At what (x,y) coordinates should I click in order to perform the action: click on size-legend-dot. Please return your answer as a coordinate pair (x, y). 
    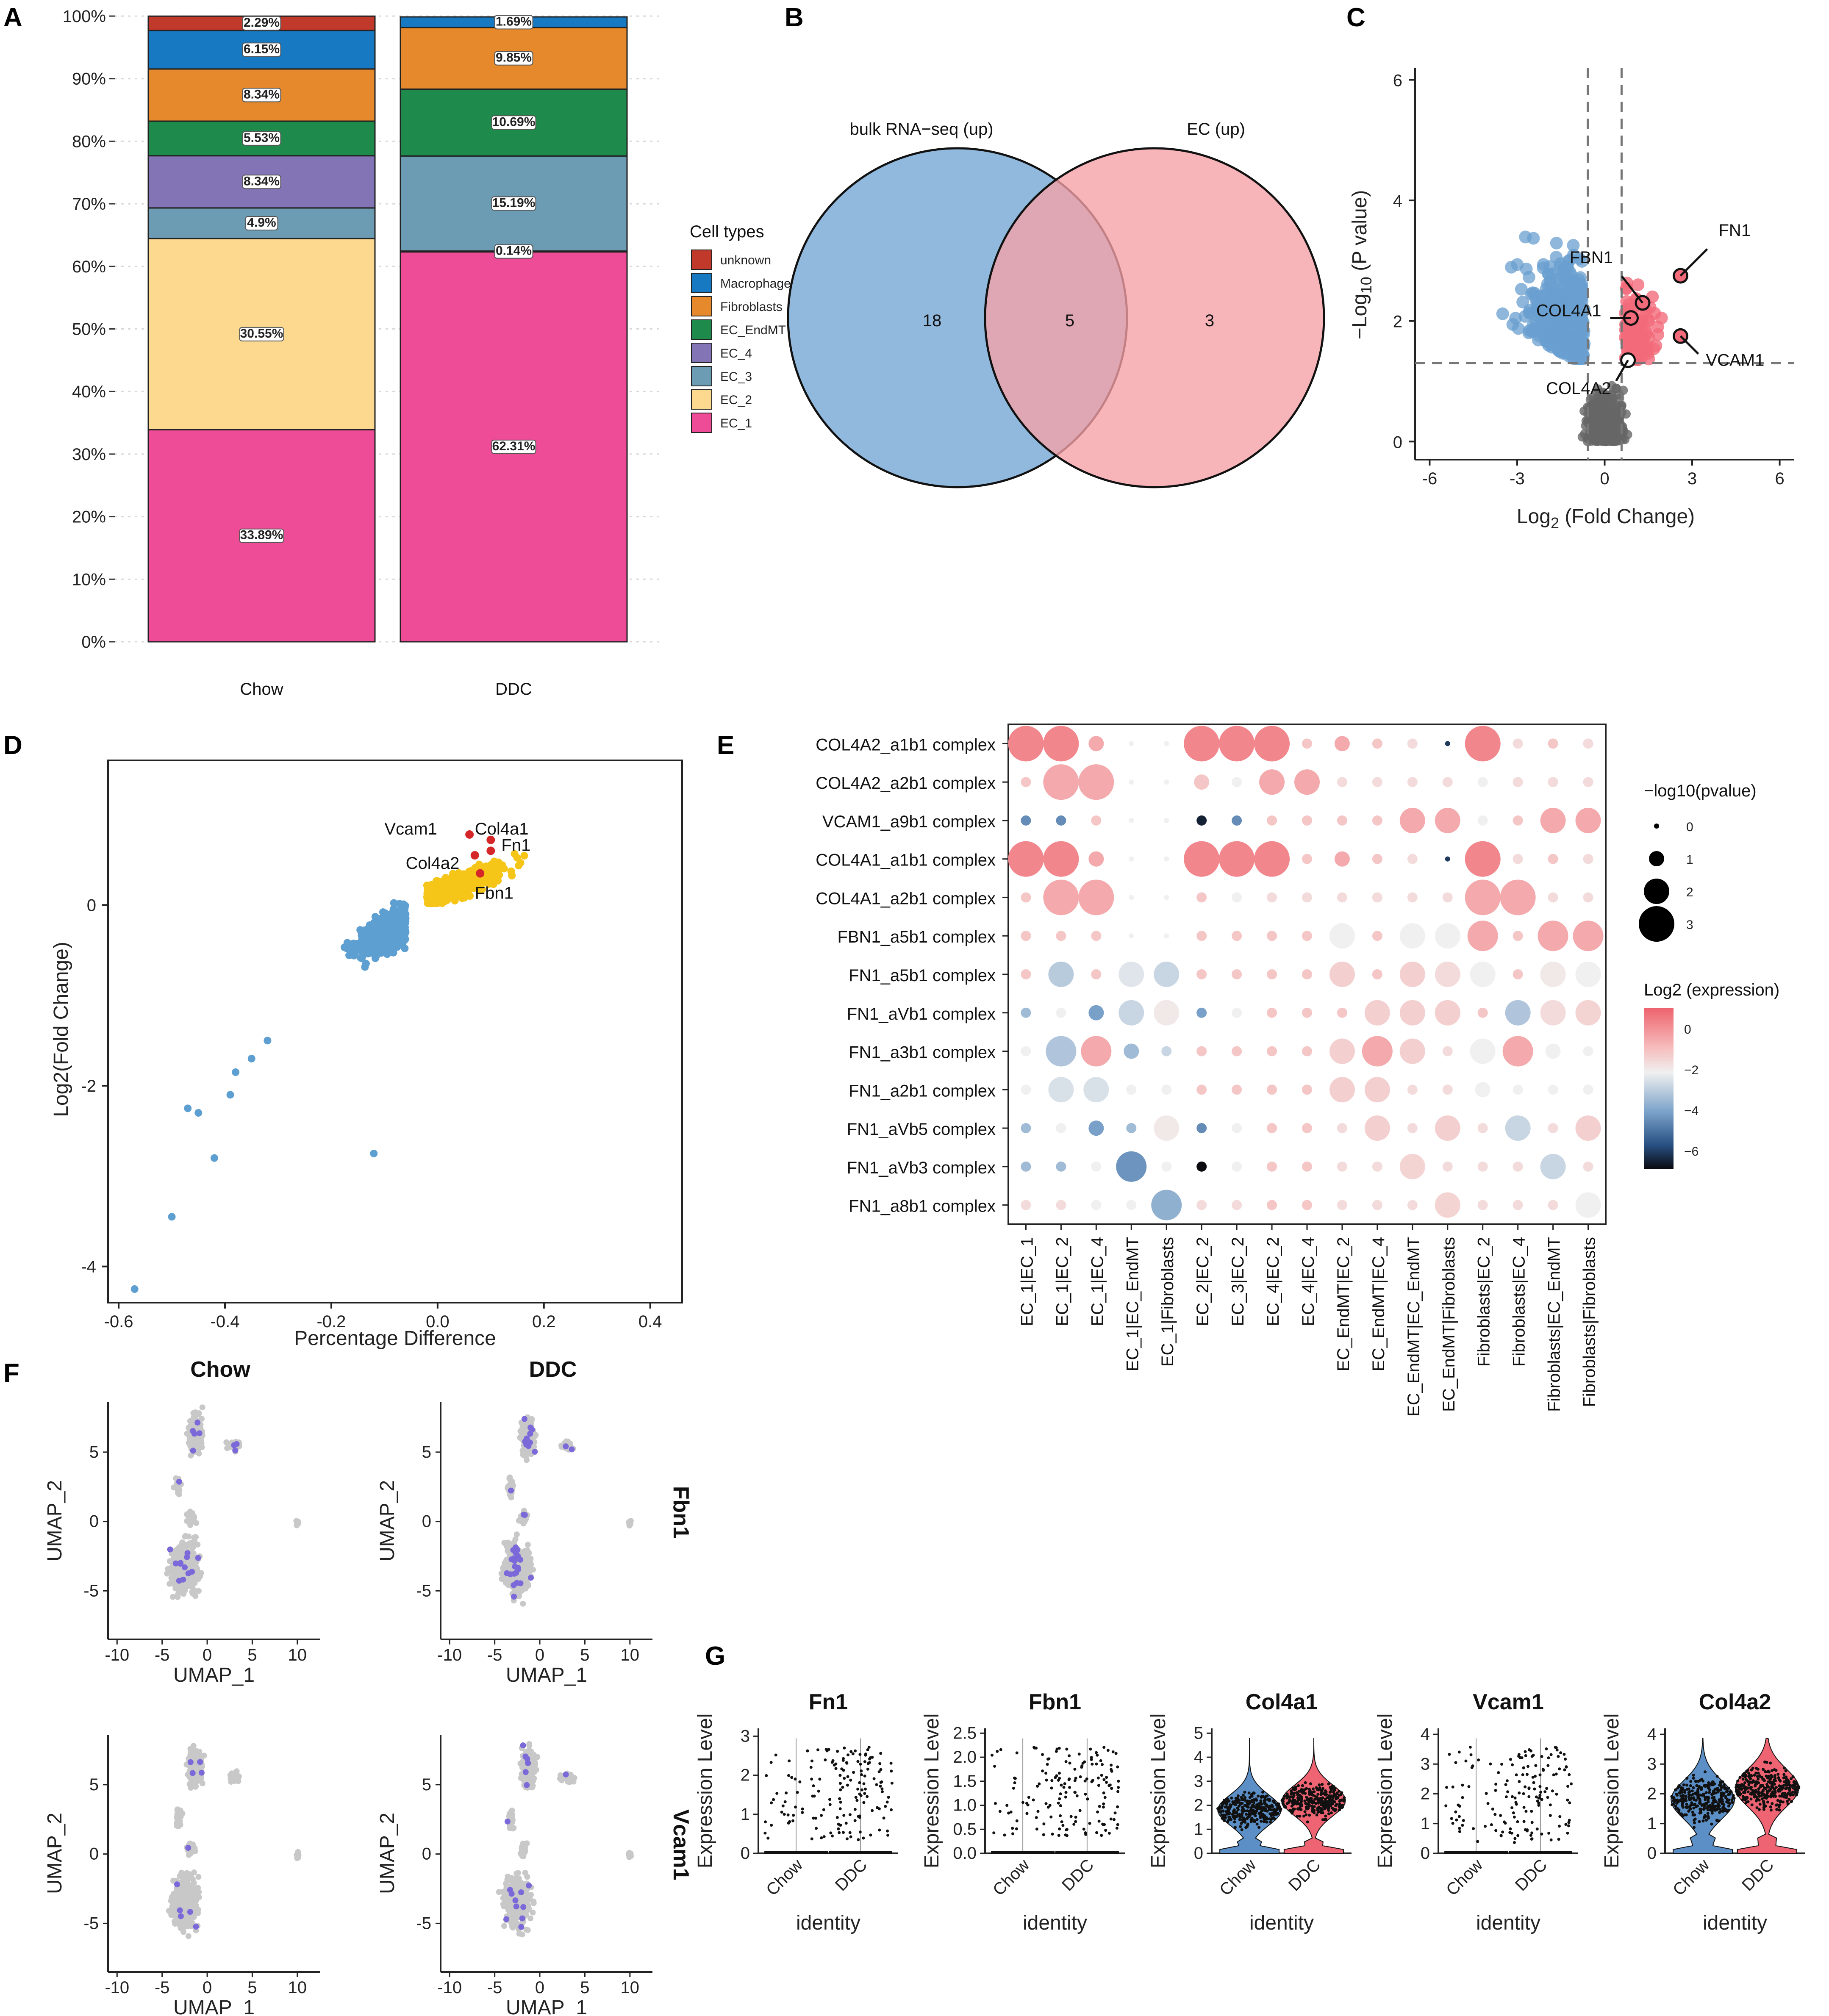
    Looking at the image, I should click on (1656, 827).